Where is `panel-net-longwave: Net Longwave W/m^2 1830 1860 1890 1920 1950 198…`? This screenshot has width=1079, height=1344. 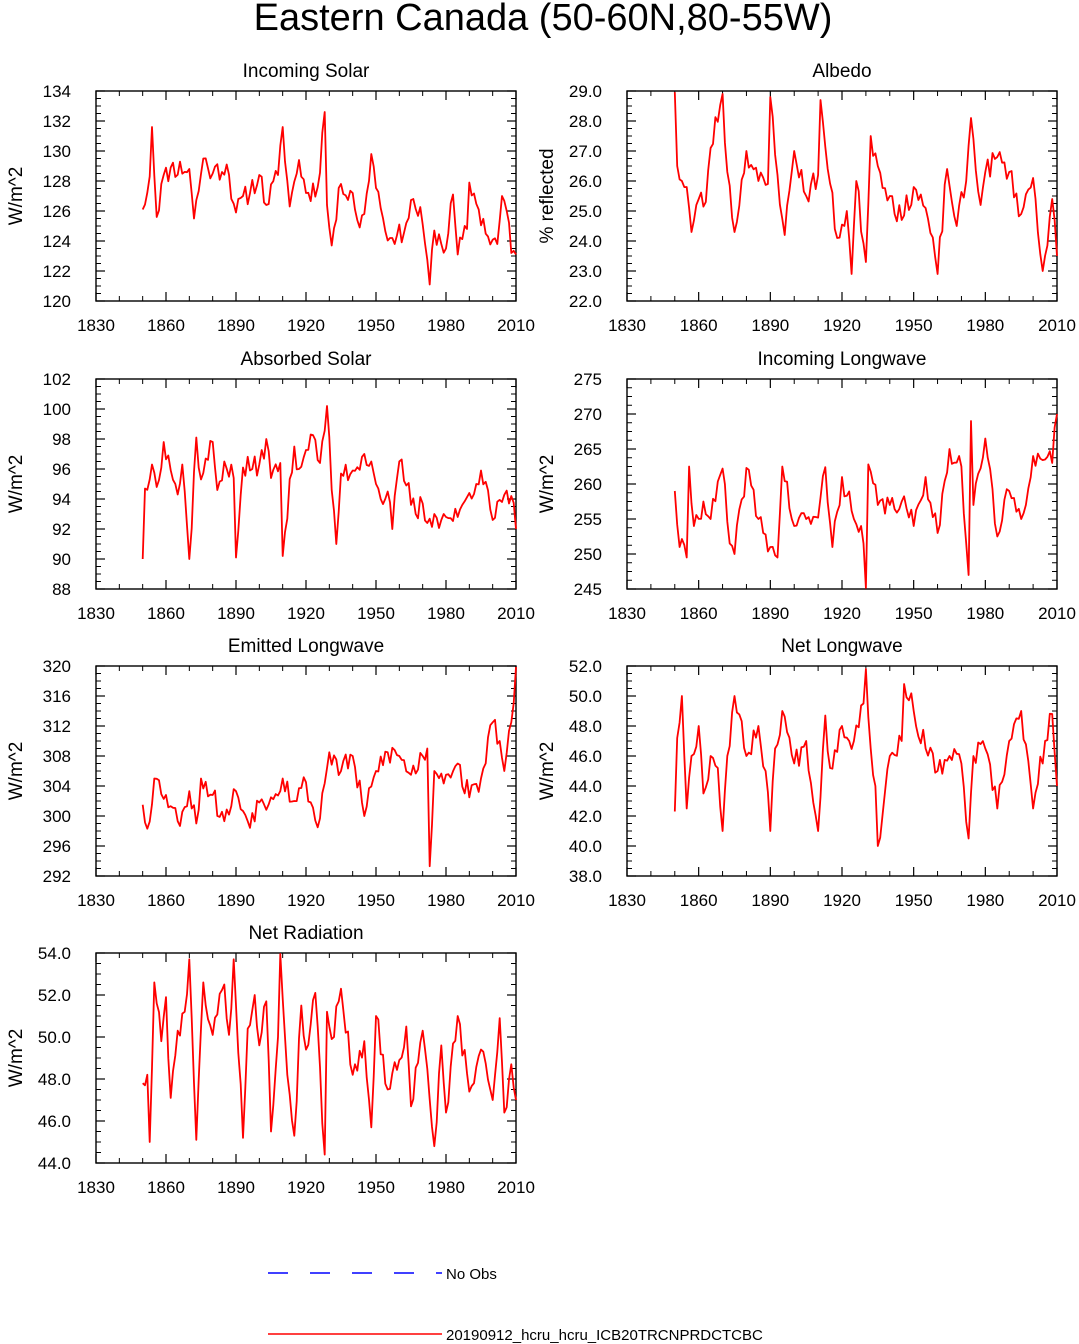 panel-net-longwave: Net Longwave W/m^2 1830 1860 1890 1920 1950 198… is located at coordinates (806, 773).